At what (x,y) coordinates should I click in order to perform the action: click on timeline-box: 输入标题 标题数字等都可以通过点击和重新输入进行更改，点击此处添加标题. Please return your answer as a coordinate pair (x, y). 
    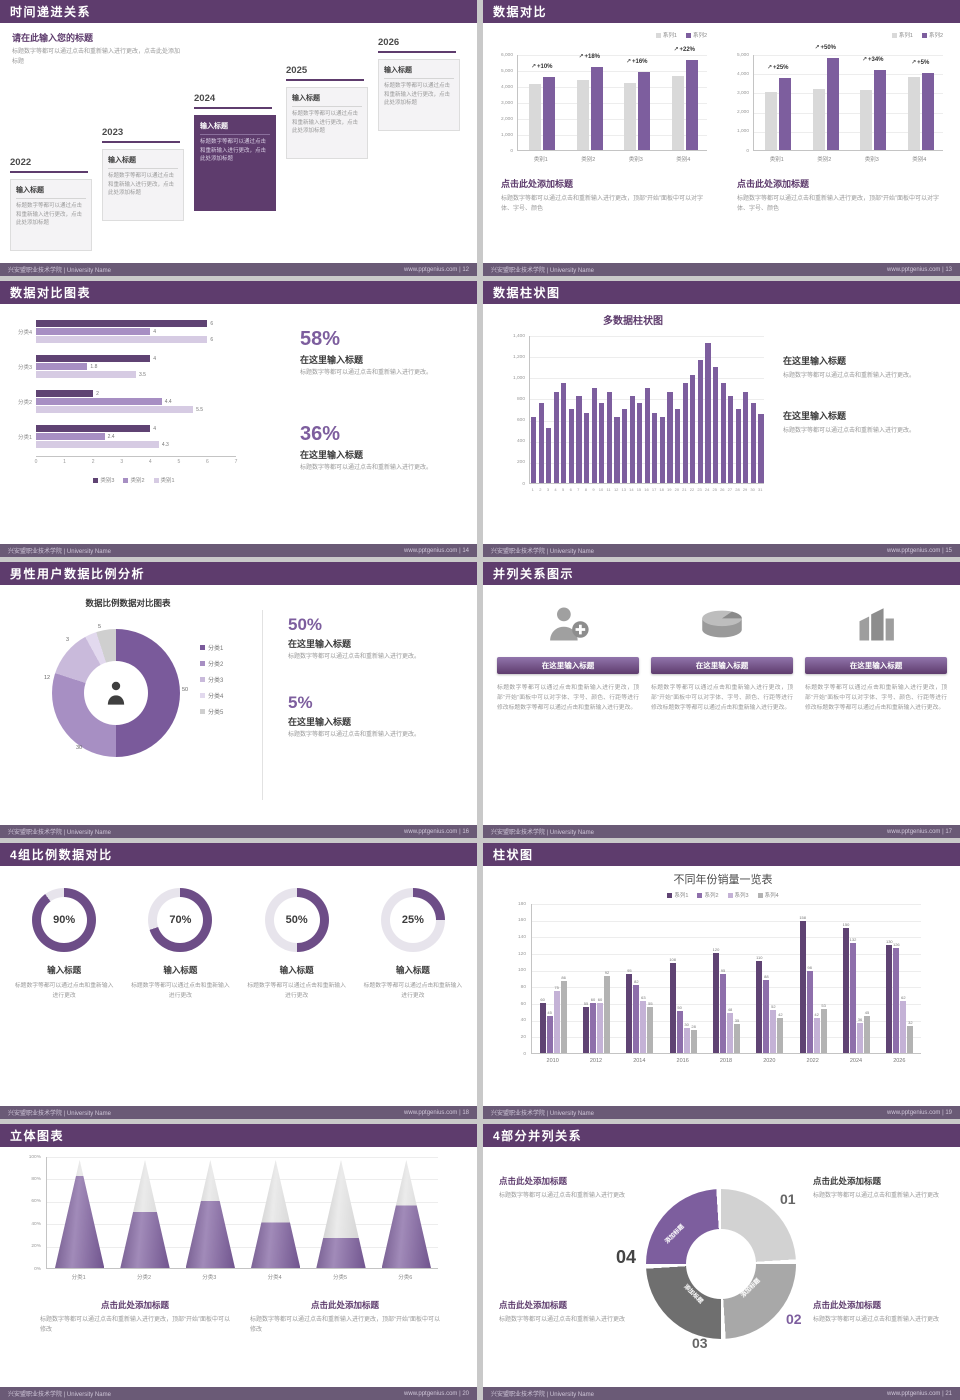
    Looking at the image, I should click on (419, 95).